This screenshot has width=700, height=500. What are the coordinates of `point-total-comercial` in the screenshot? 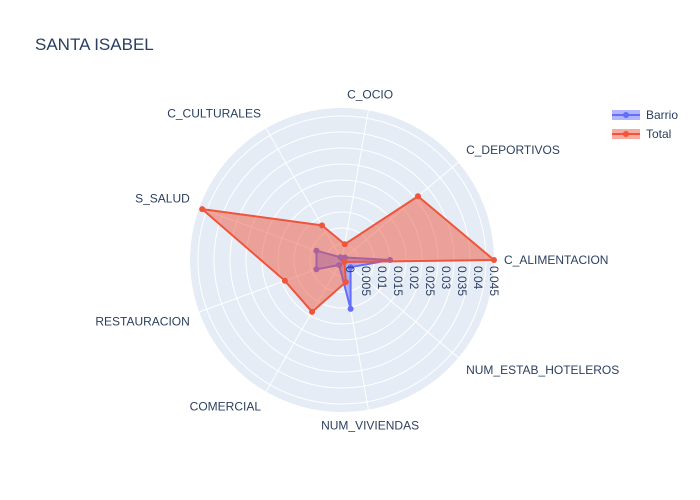 It's located at (312, 311).